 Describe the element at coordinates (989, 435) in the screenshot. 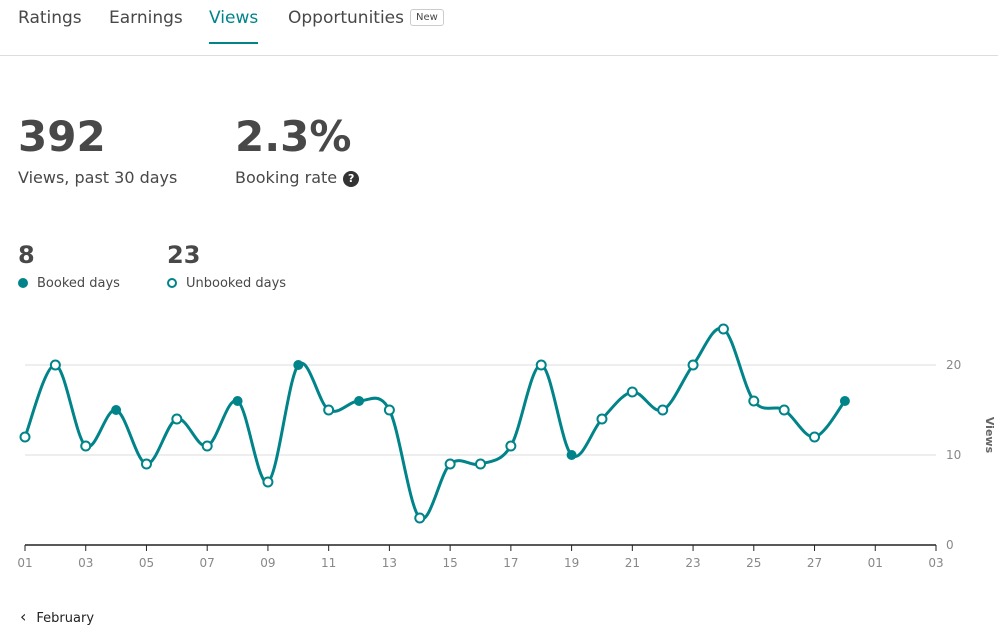

I see `y-axis-label: Views` at that location.